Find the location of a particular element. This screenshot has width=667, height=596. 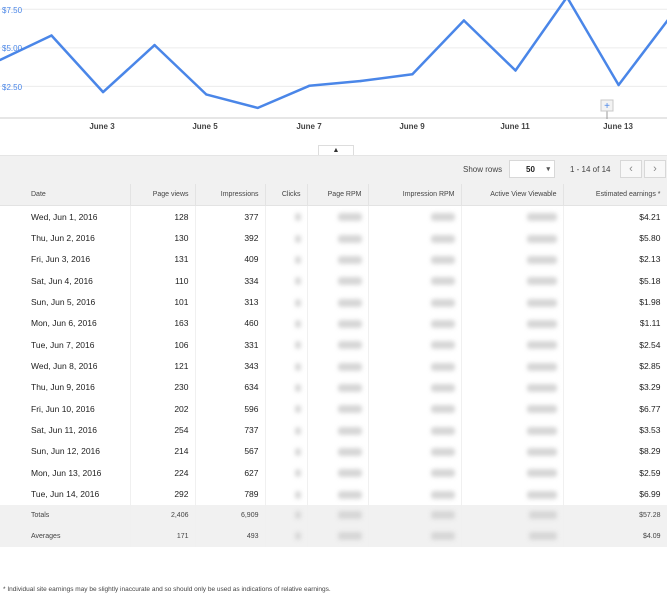

rows-per-page-value: 50 is located at coordinates (530, 169).